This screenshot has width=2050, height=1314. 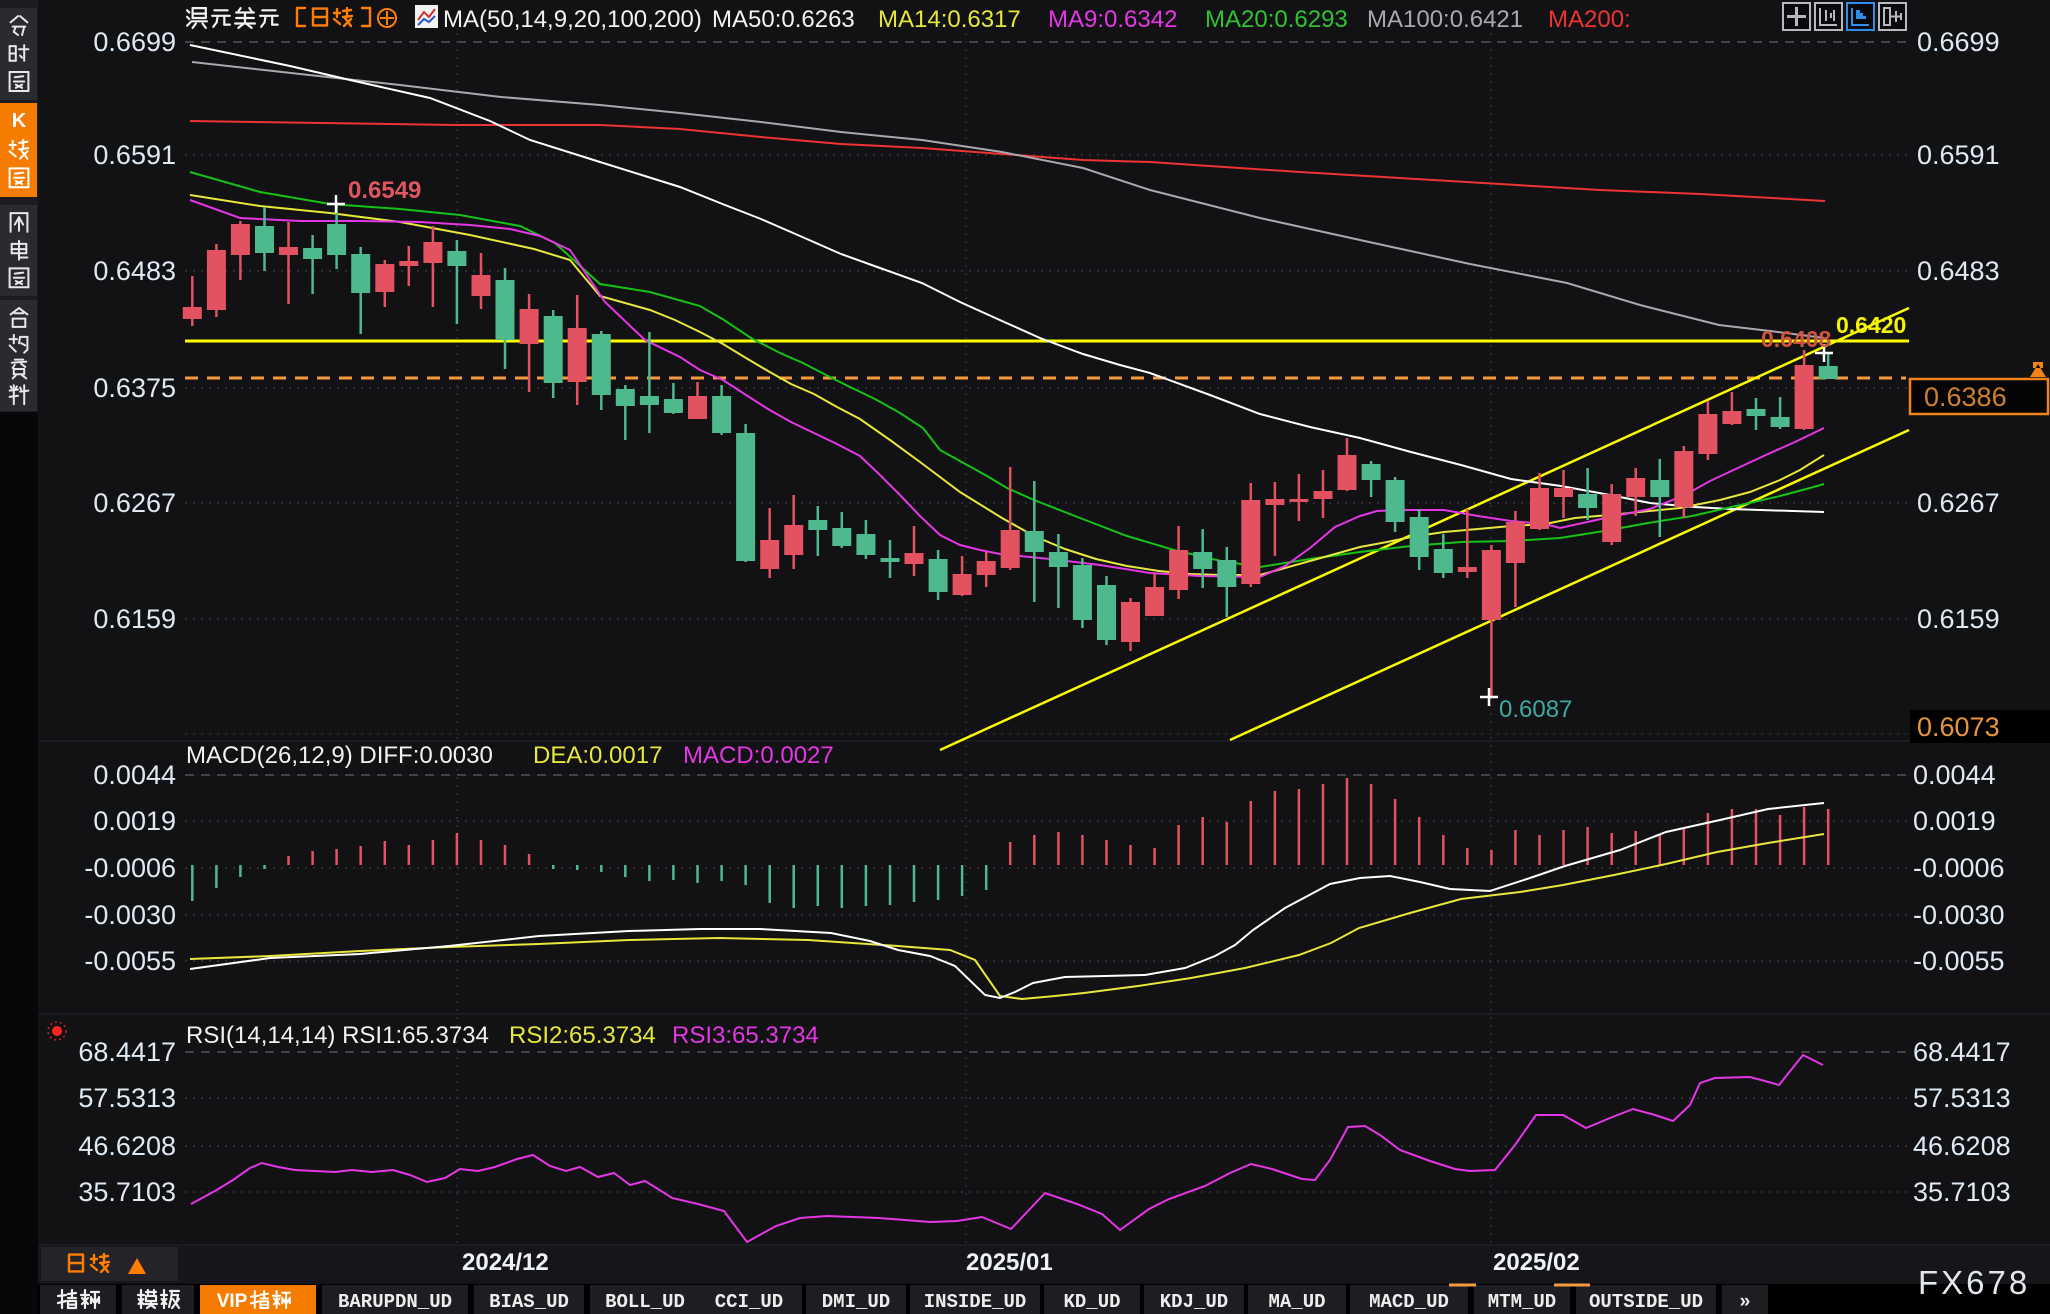 What do you see at coordinates (1958, 727) in the screenshot?
I see `svg-text: 0.6073` at bounding box center [1958, 727].